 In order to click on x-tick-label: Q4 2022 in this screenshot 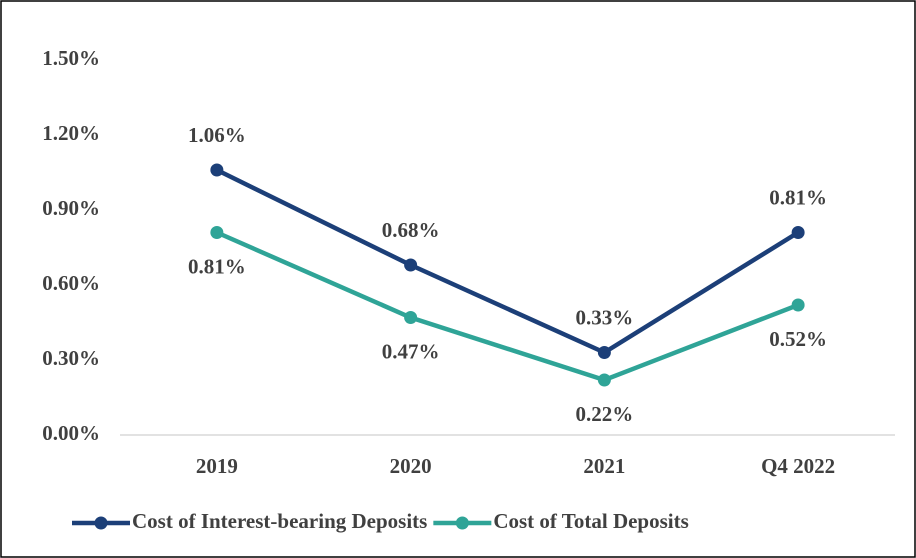, I will do `click(798, 466)`.